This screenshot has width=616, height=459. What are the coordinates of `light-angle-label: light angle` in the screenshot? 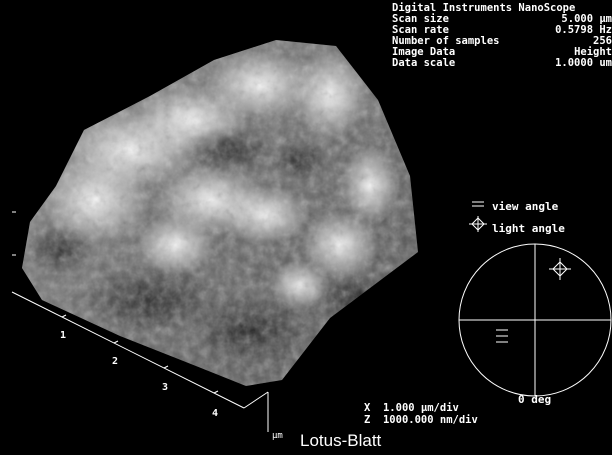 It's located at (528, 228).